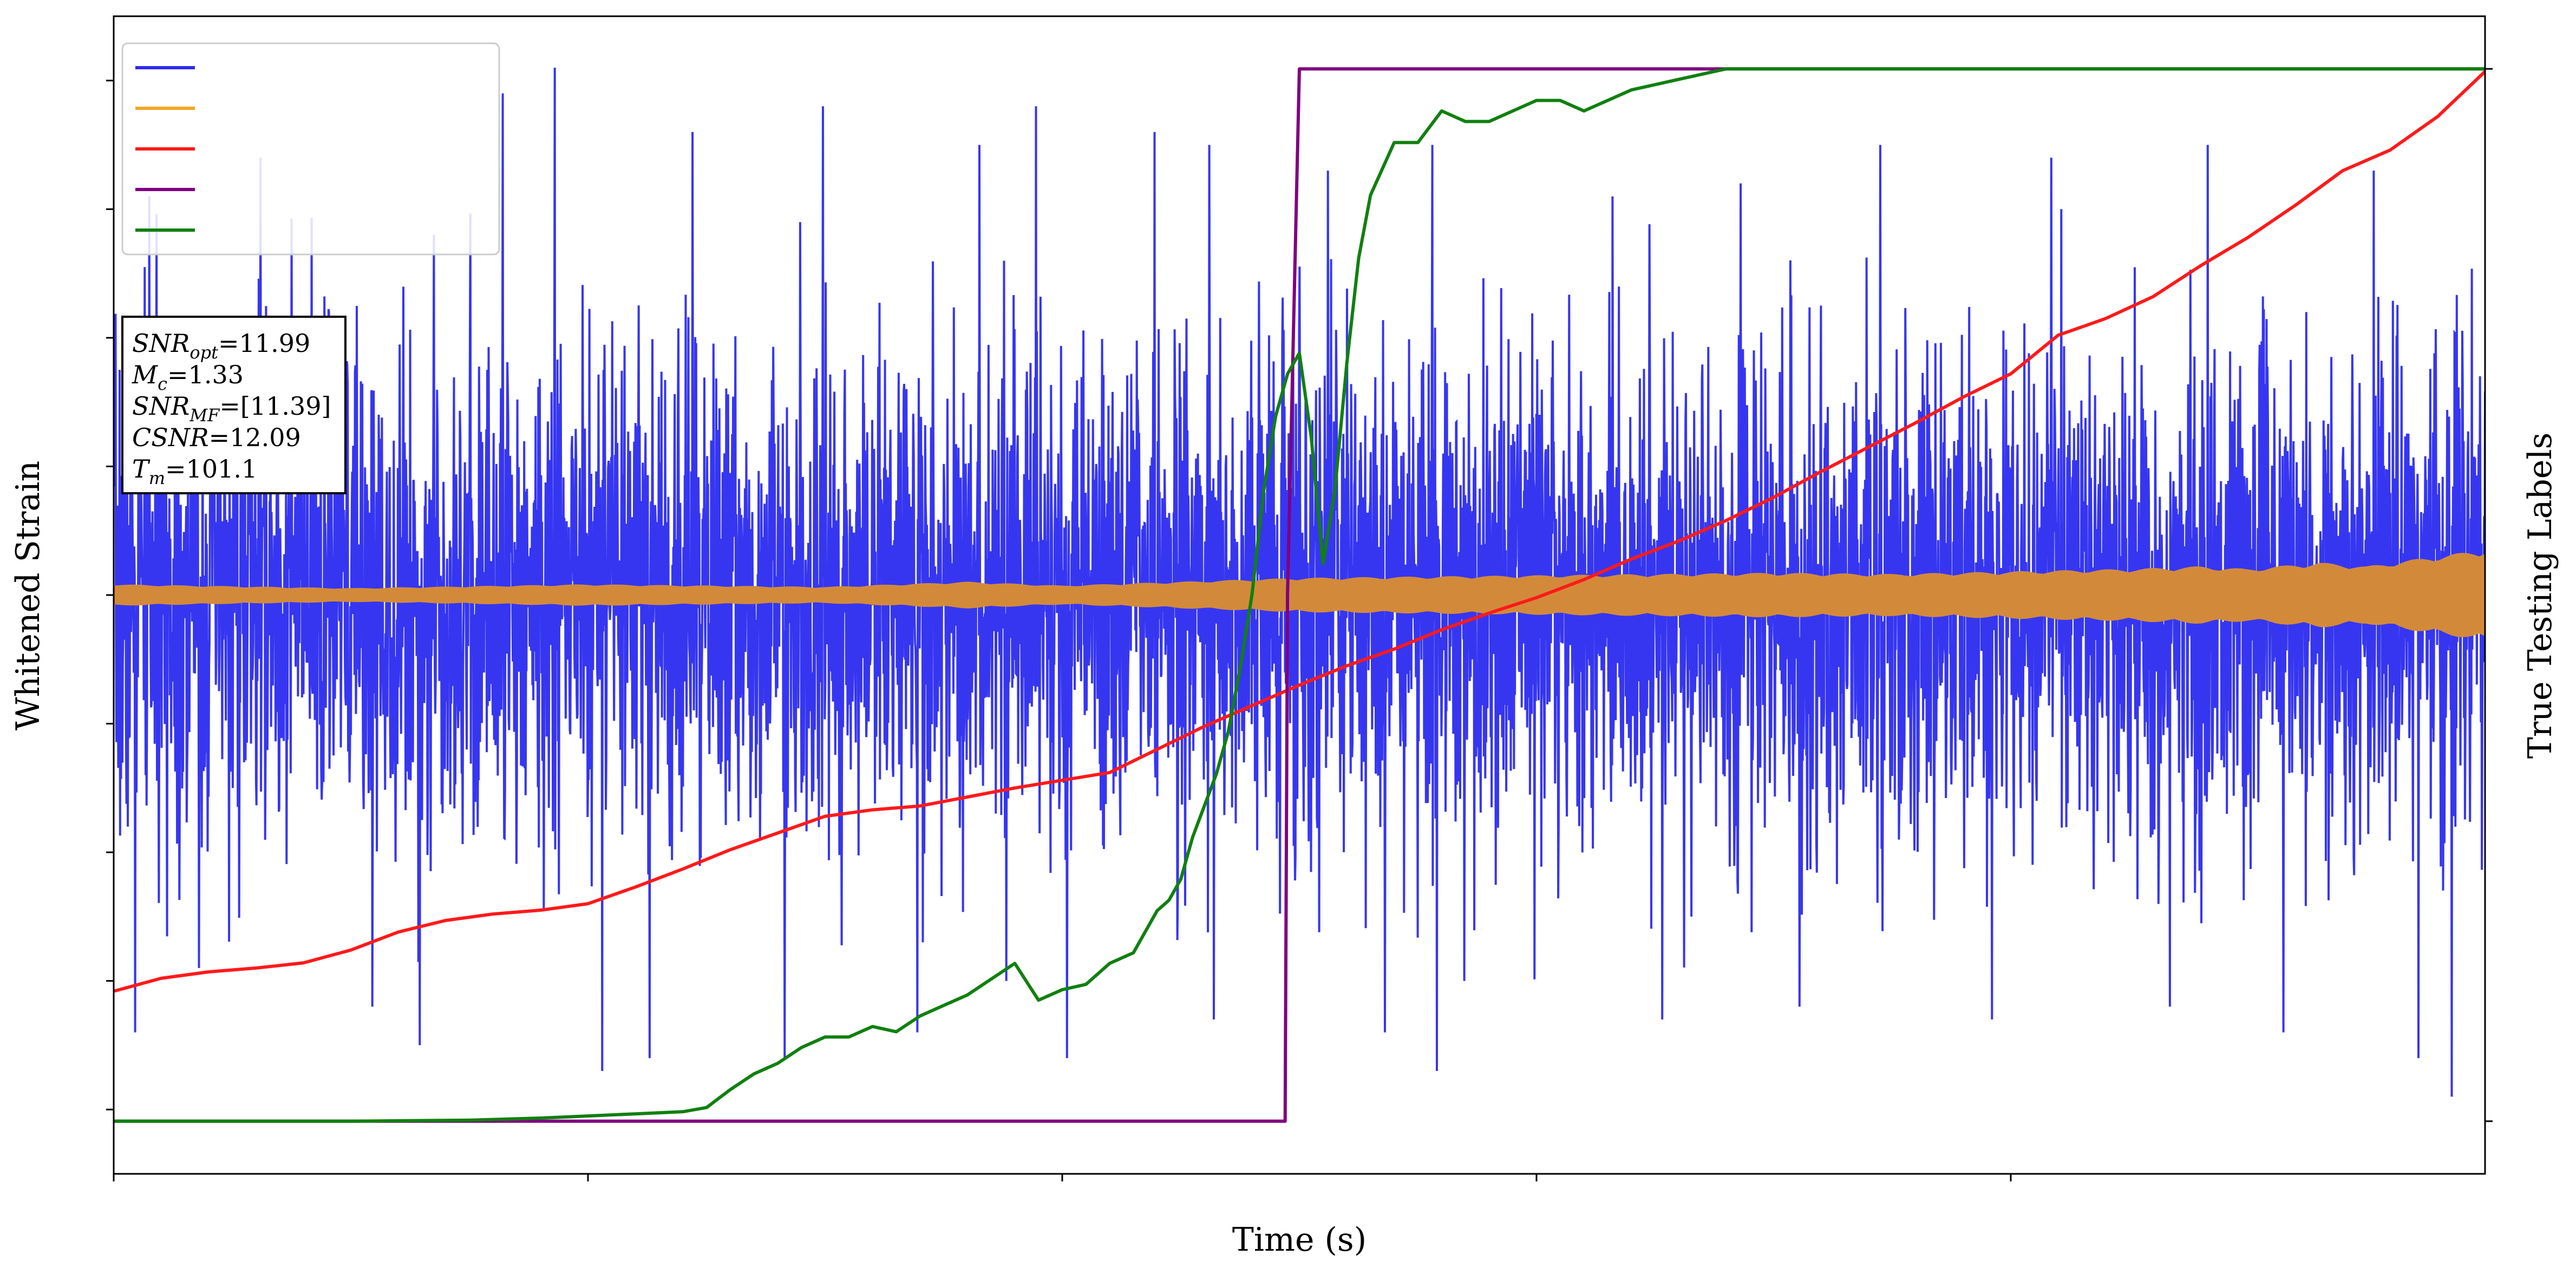  I want to click on annotation-subscript: MF, so click(204, 415).